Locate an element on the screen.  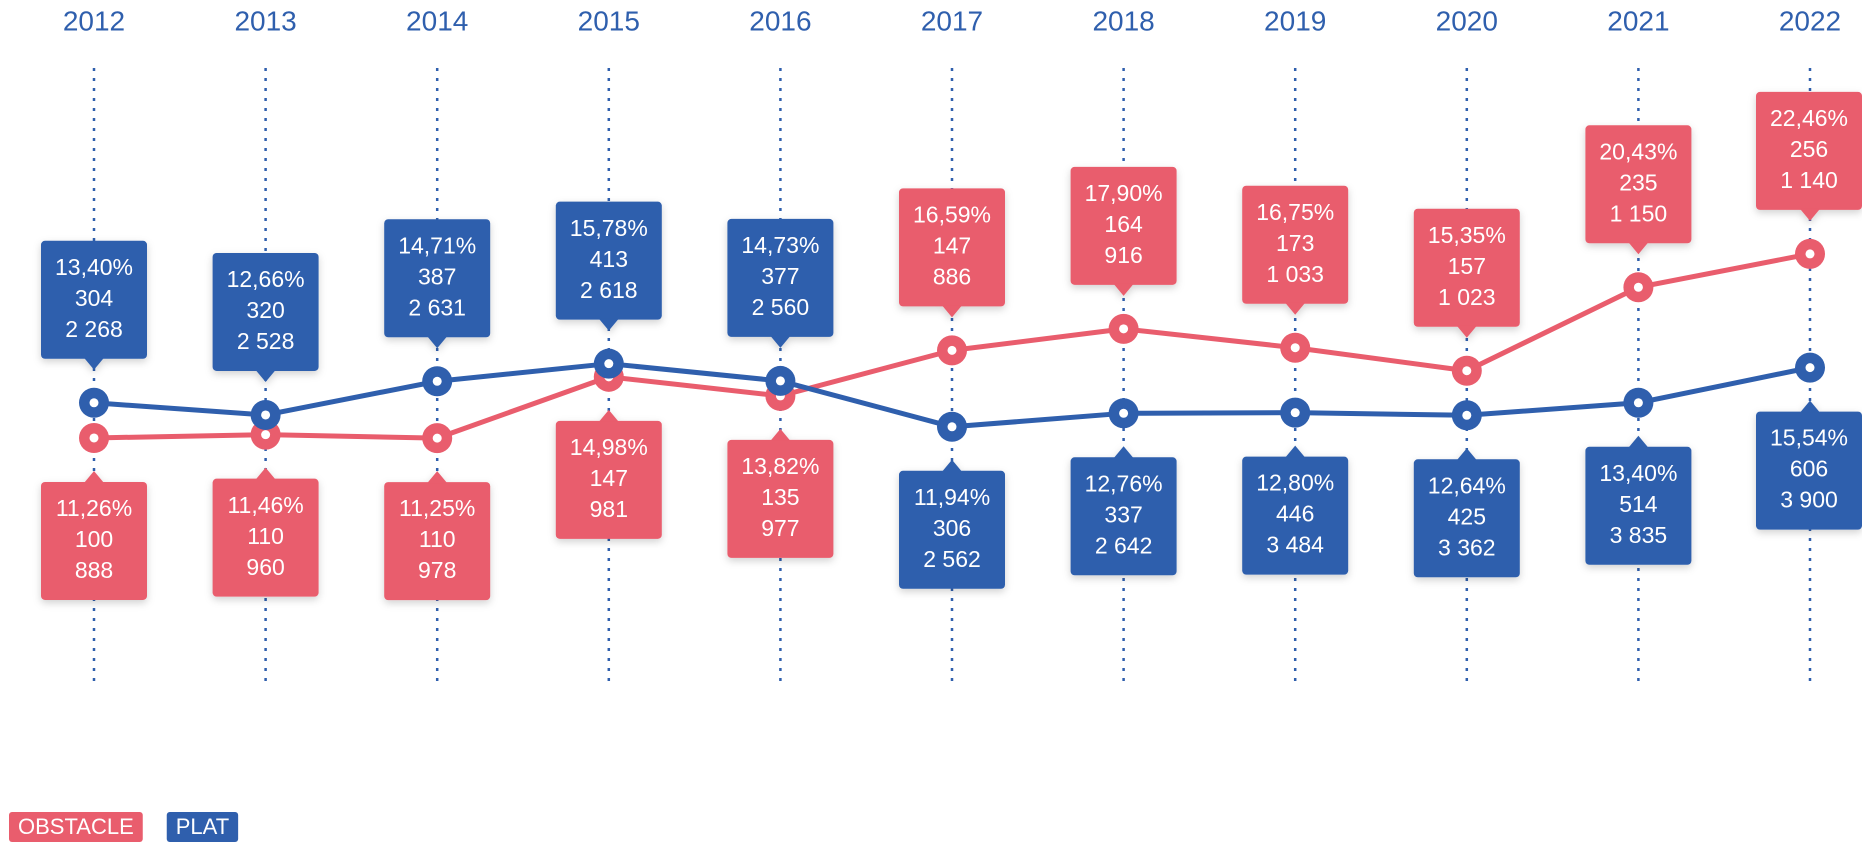
x-tick-label: 2019 is located at coordinates (1295, 20).